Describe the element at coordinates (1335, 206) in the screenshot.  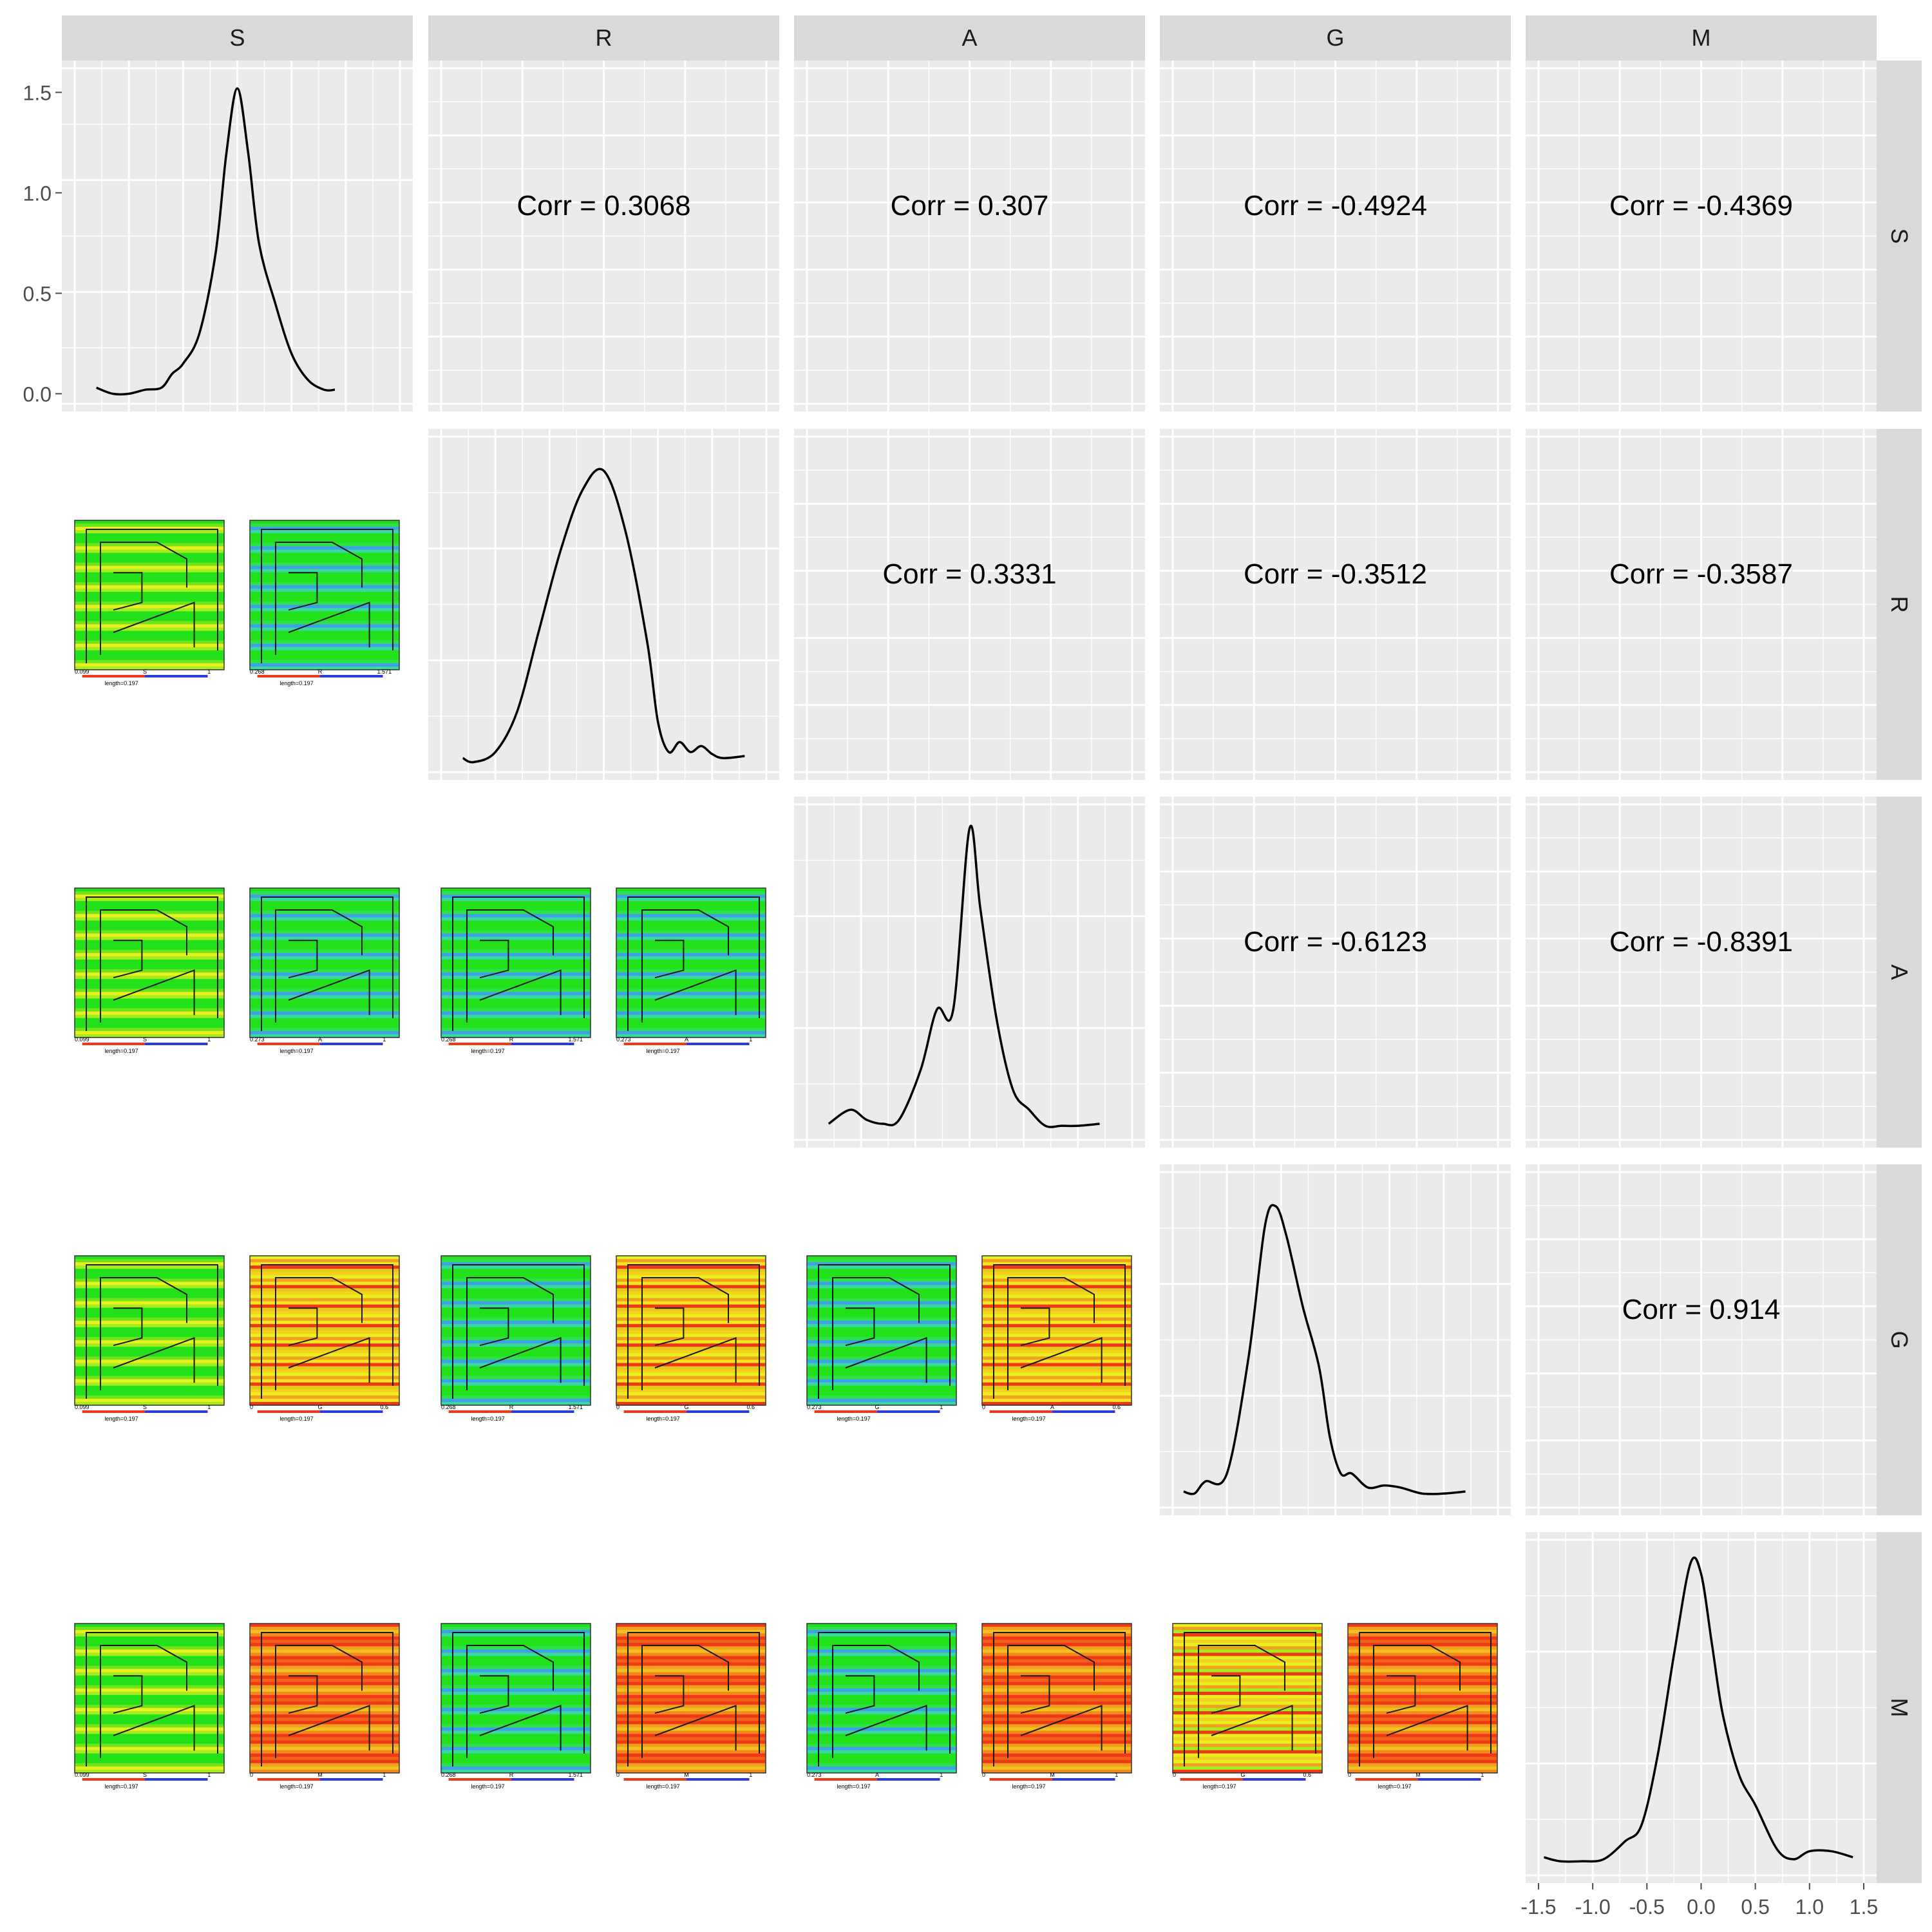
I see `correlation-label: Corr = -0.4924` at that location.